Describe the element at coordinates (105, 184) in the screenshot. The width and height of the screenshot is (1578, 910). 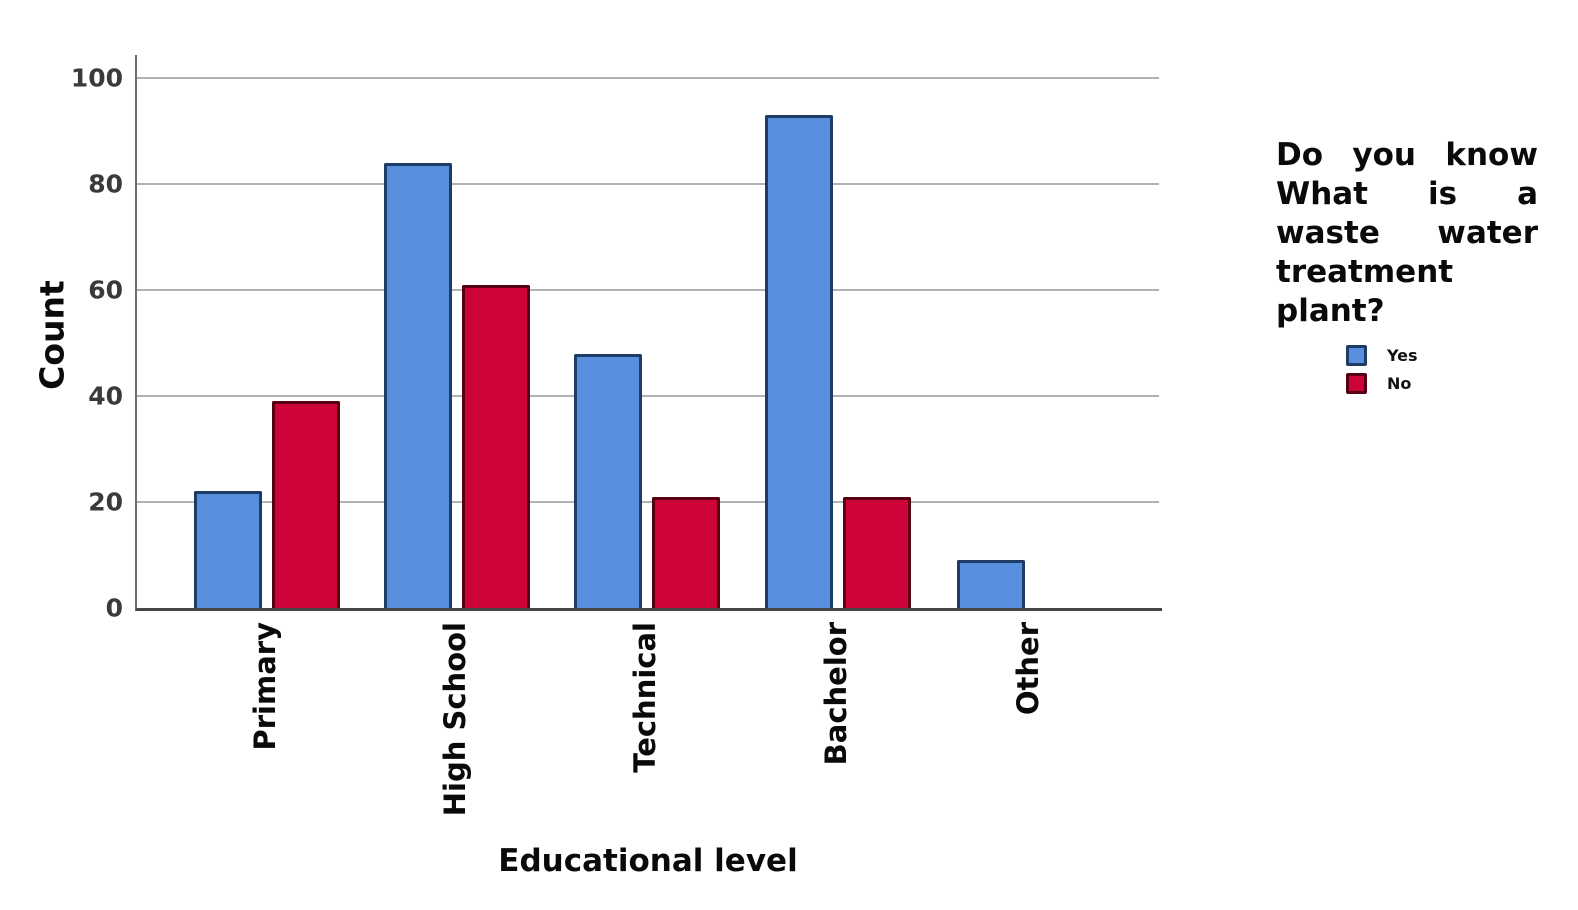
I see `y-tick-label-80: 80` at that location.